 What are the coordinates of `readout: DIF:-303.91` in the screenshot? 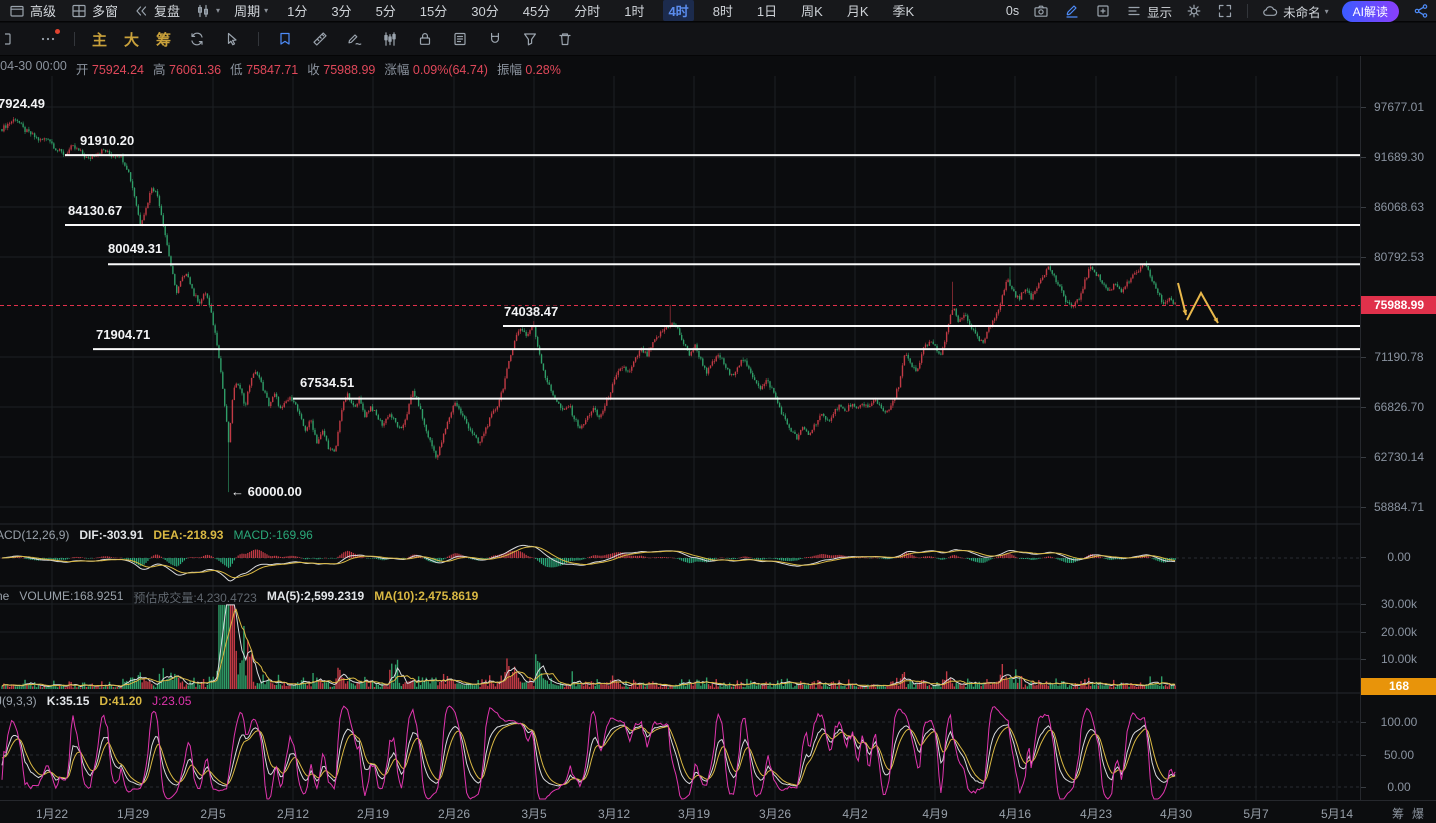 It's located at (111, 535).